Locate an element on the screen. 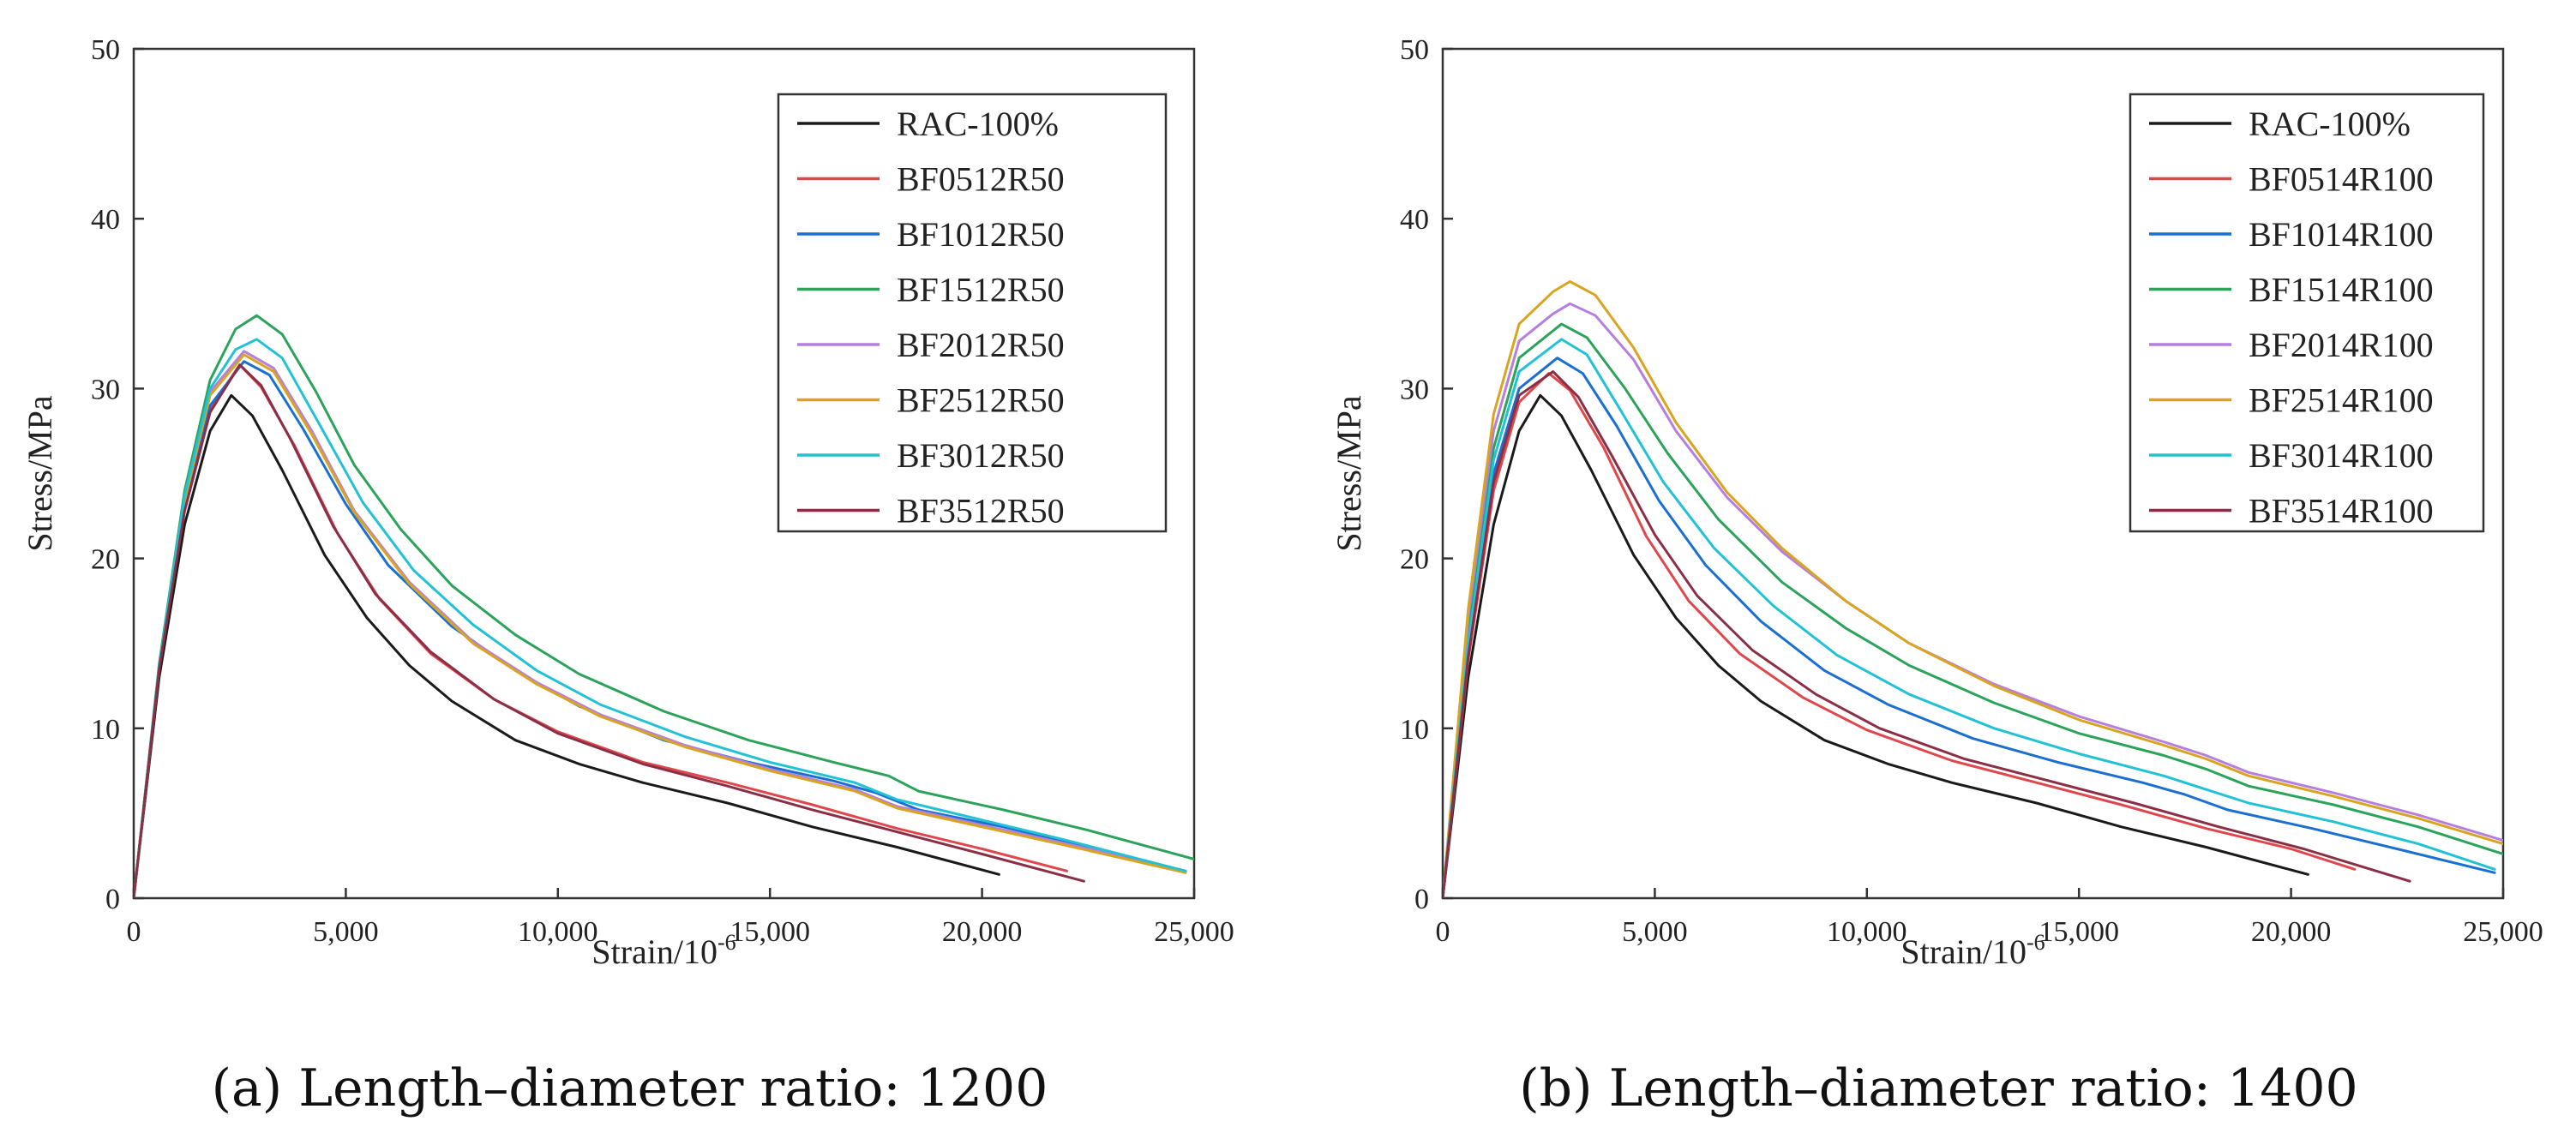  caption-letter: (a) is located at coordinates (247, 1088).